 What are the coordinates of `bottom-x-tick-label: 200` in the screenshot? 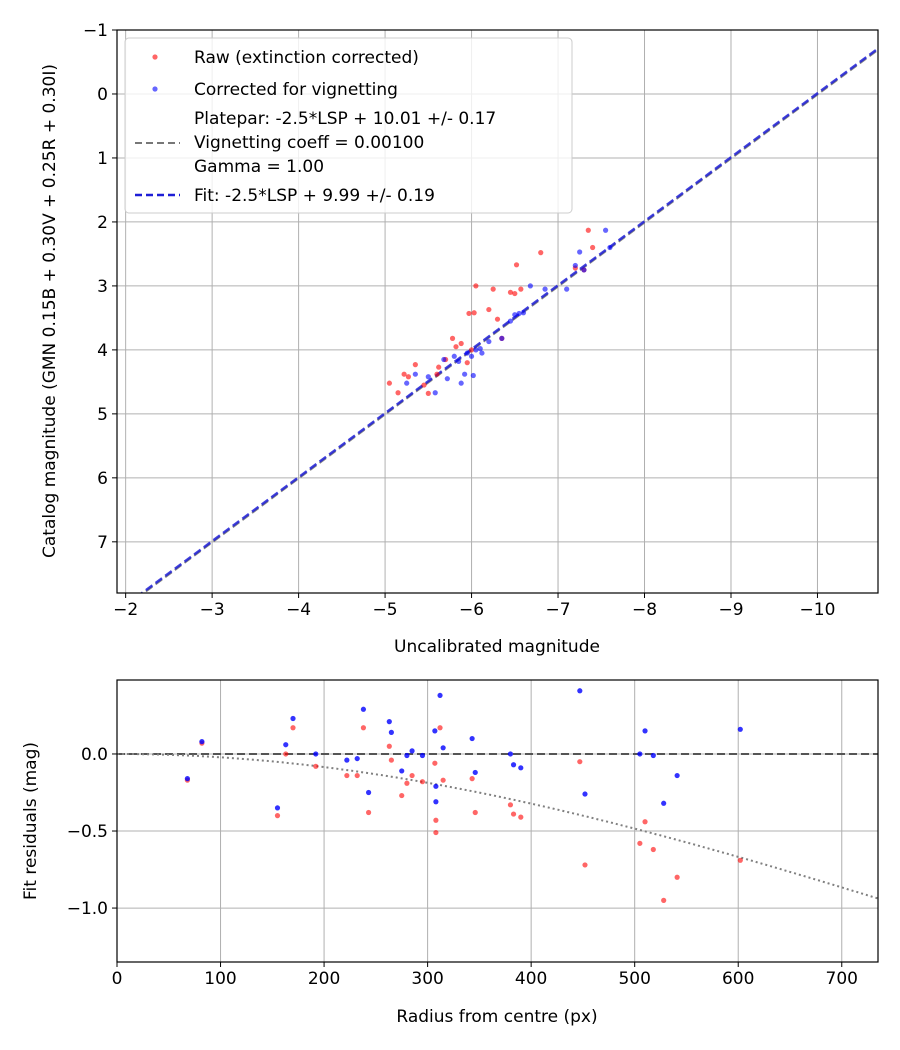 It's located at (324, 979).